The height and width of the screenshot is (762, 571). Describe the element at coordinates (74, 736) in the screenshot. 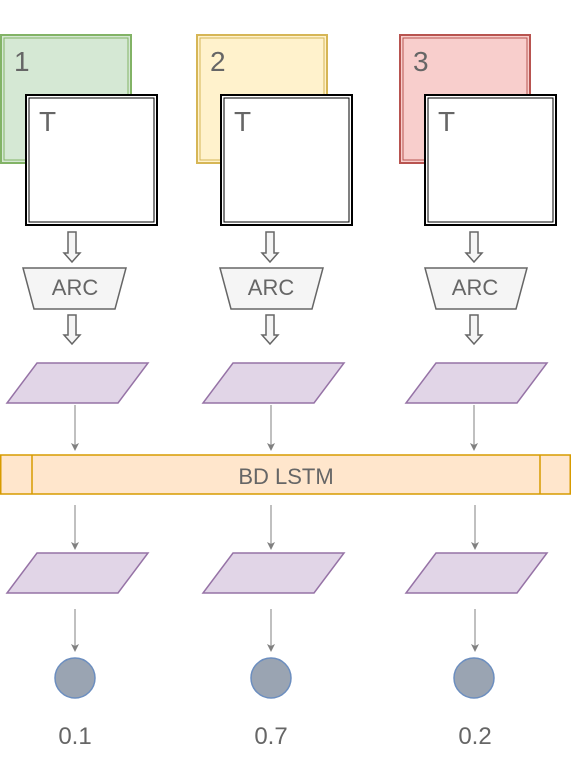

I see `score-1: 0.1` at that location.